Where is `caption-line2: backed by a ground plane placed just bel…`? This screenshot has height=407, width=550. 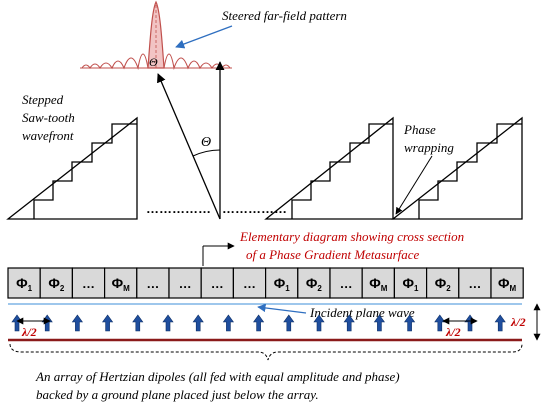
caption-line2: backed by a ground plane placed just bel… is located at coordinates (177, 394).